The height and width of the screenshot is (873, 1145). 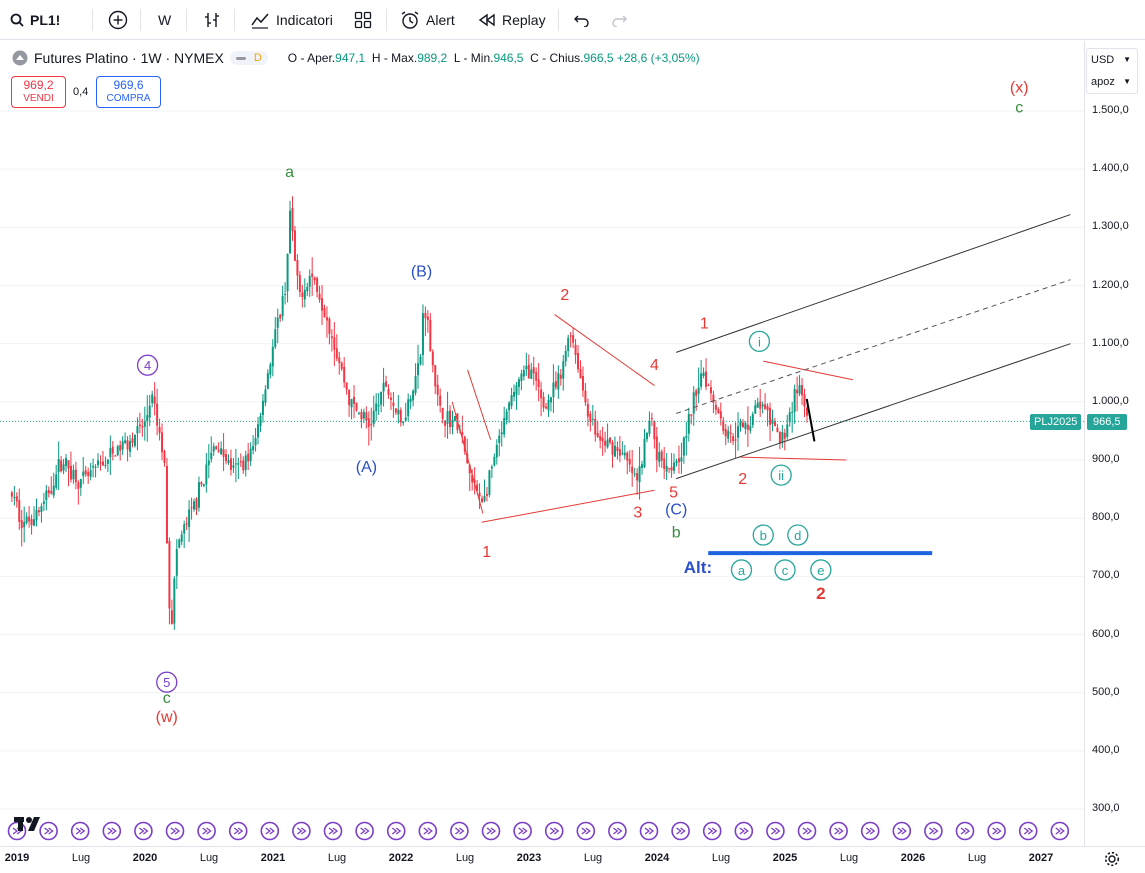 I want to click on time-axis, so click(x=572, y=859).